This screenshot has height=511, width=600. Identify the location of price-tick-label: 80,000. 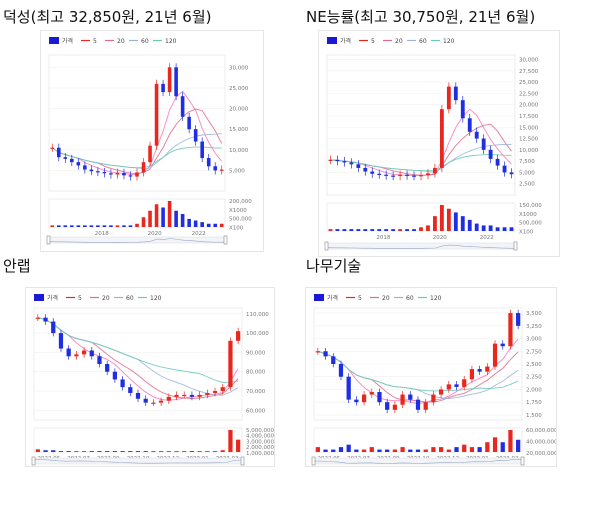
(256, 373).